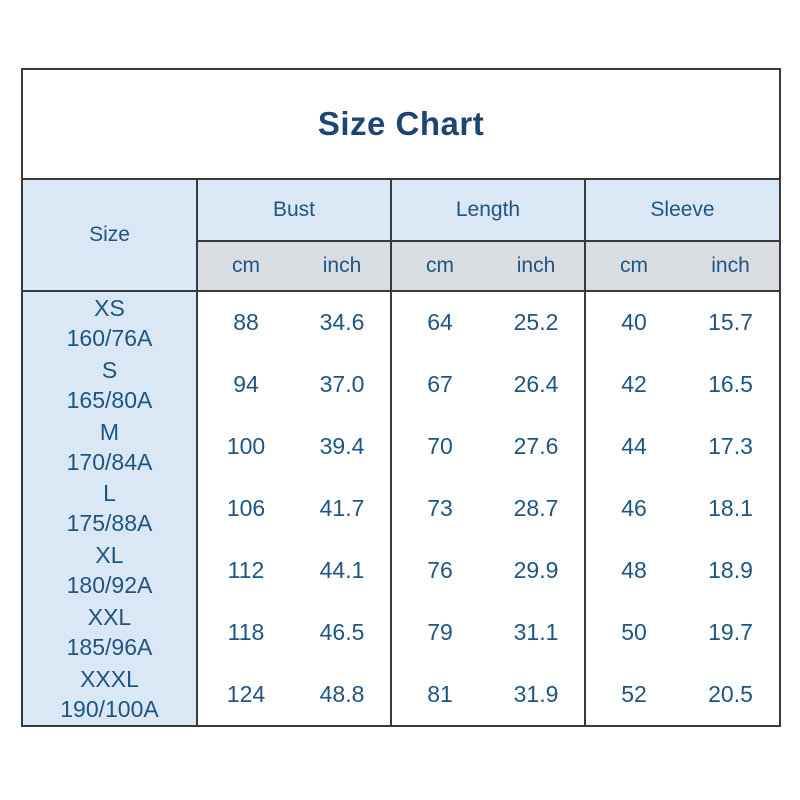 Image resolution: width=800 pixels, height=800 pixels. I want to click on size-cell: XXXL 190/100A, so click(109, 694).